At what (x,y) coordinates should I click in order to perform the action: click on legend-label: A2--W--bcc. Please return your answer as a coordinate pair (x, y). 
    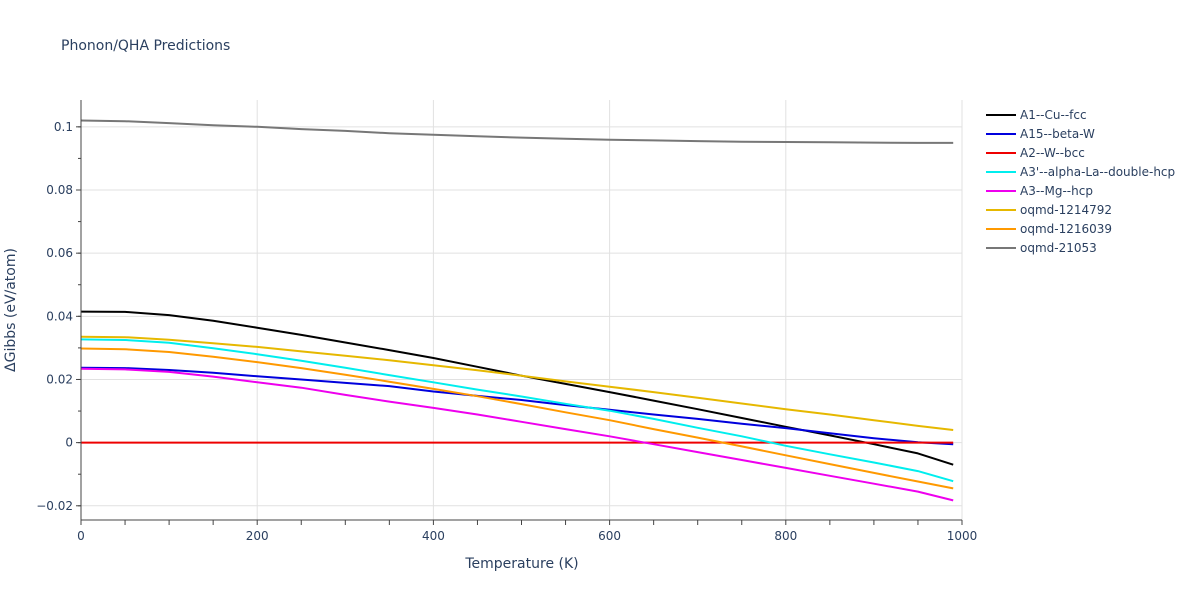
    Looking at the image, I should click on (1052, 153).